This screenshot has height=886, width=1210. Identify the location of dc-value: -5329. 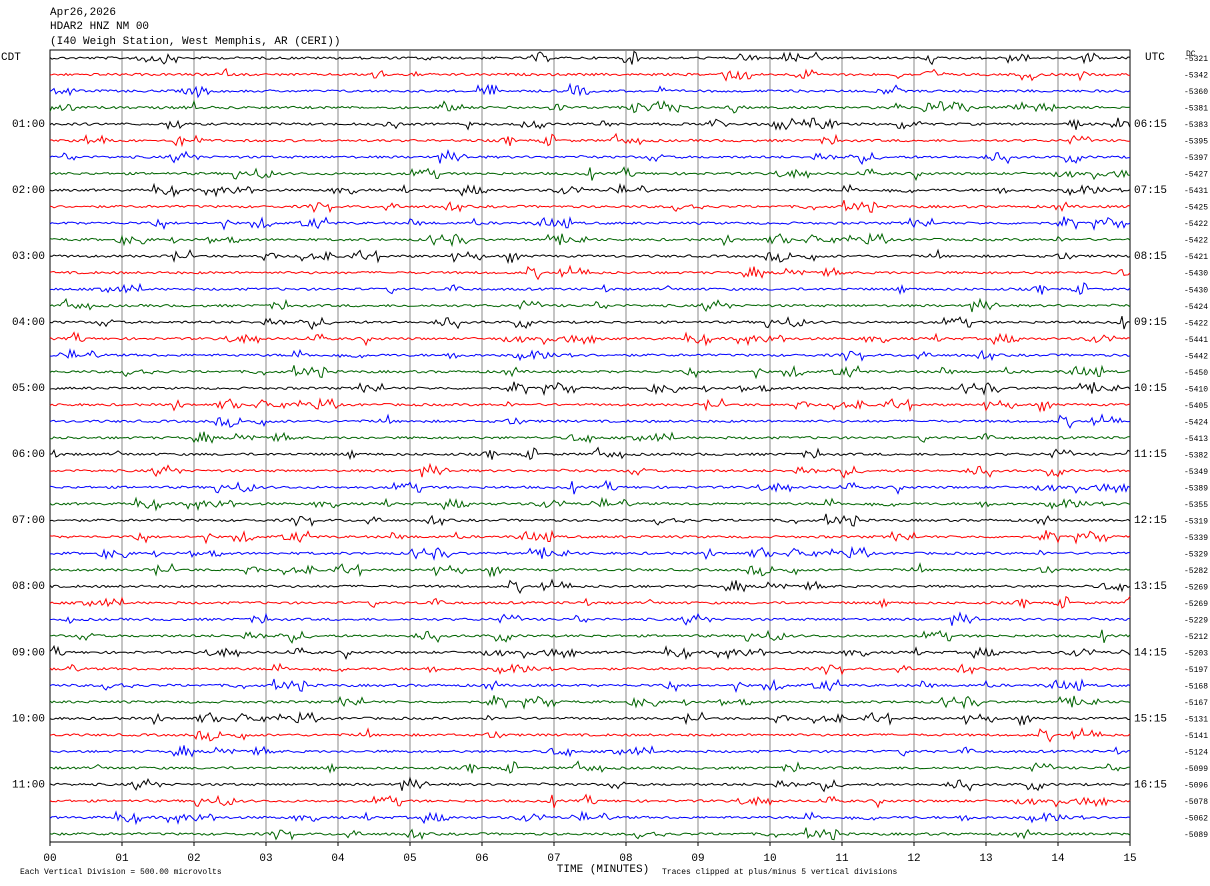
(1196, 554).